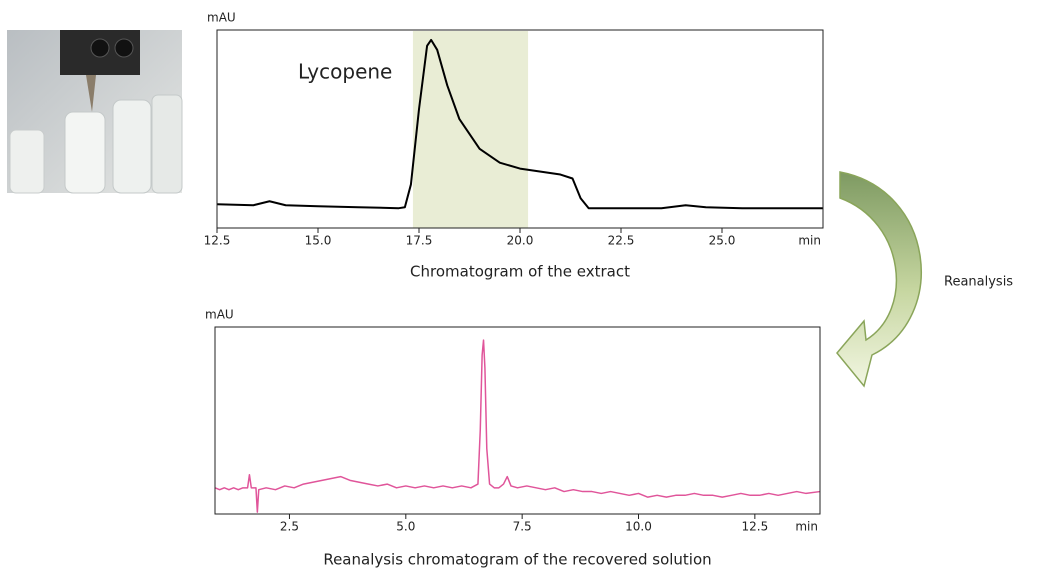 The height and width of the screenshot is (572, 1038). What do you see at coordinates (419, 241) in the screenshot?
I see `x-tick-label: 17.5` at bounding box center [419, 241].